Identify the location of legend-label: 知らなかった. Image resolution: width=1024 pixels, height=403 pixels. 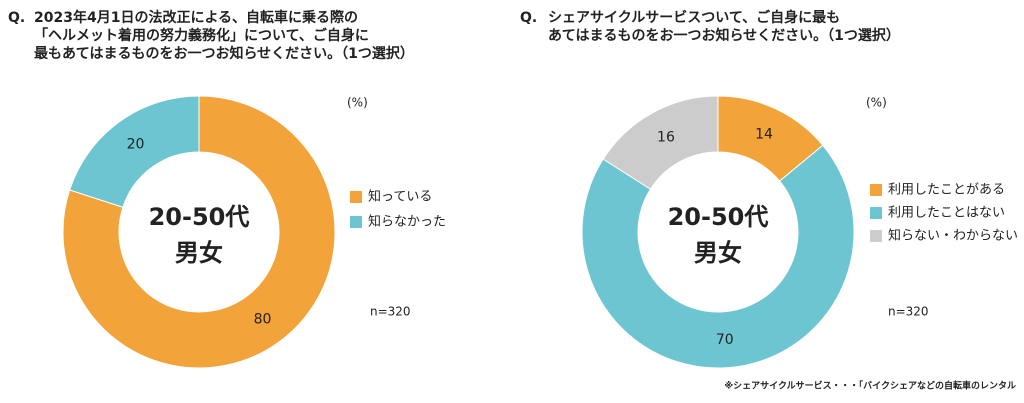
(407, 222).